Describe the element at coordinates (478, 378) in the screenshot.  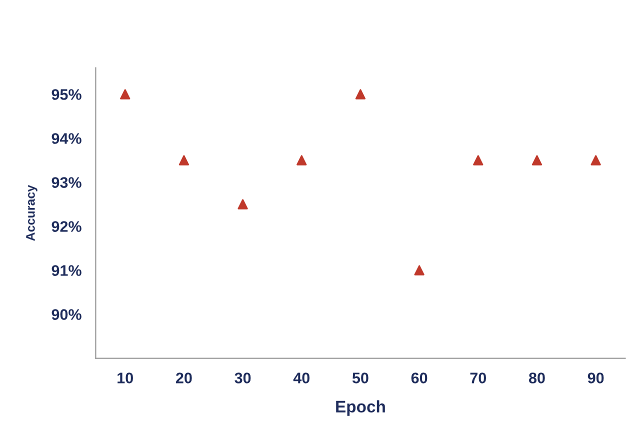
I see `x-tick-label: 70` at that location.